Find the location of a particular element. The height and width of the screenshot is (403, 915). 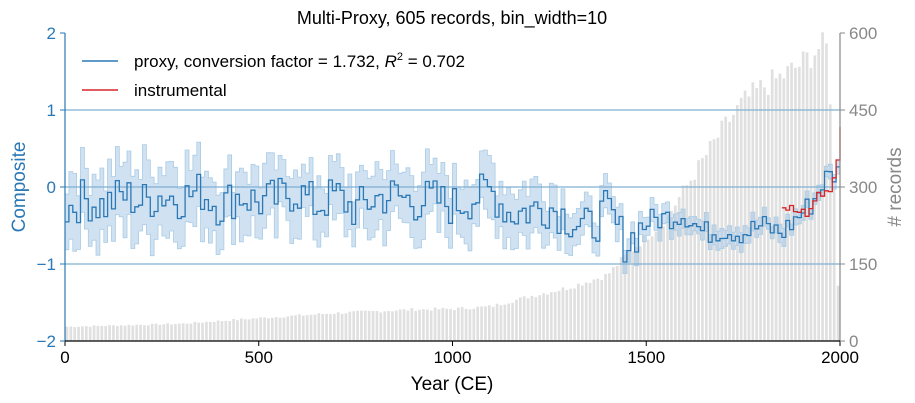

x-tick-label: 2000 is located at coordinates (840, 357).